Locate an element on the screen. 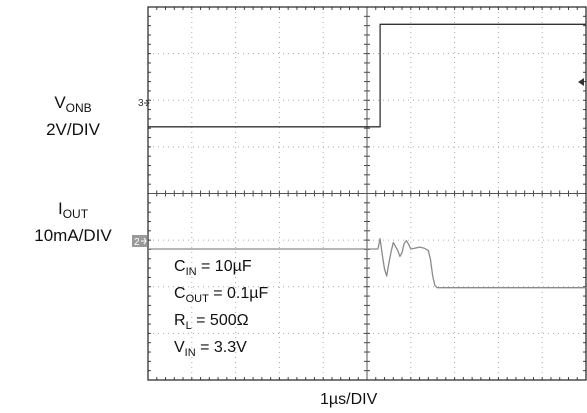 This screenshot has width=587, height=413. trigger-level-icon is located at coordinates (581, 82).